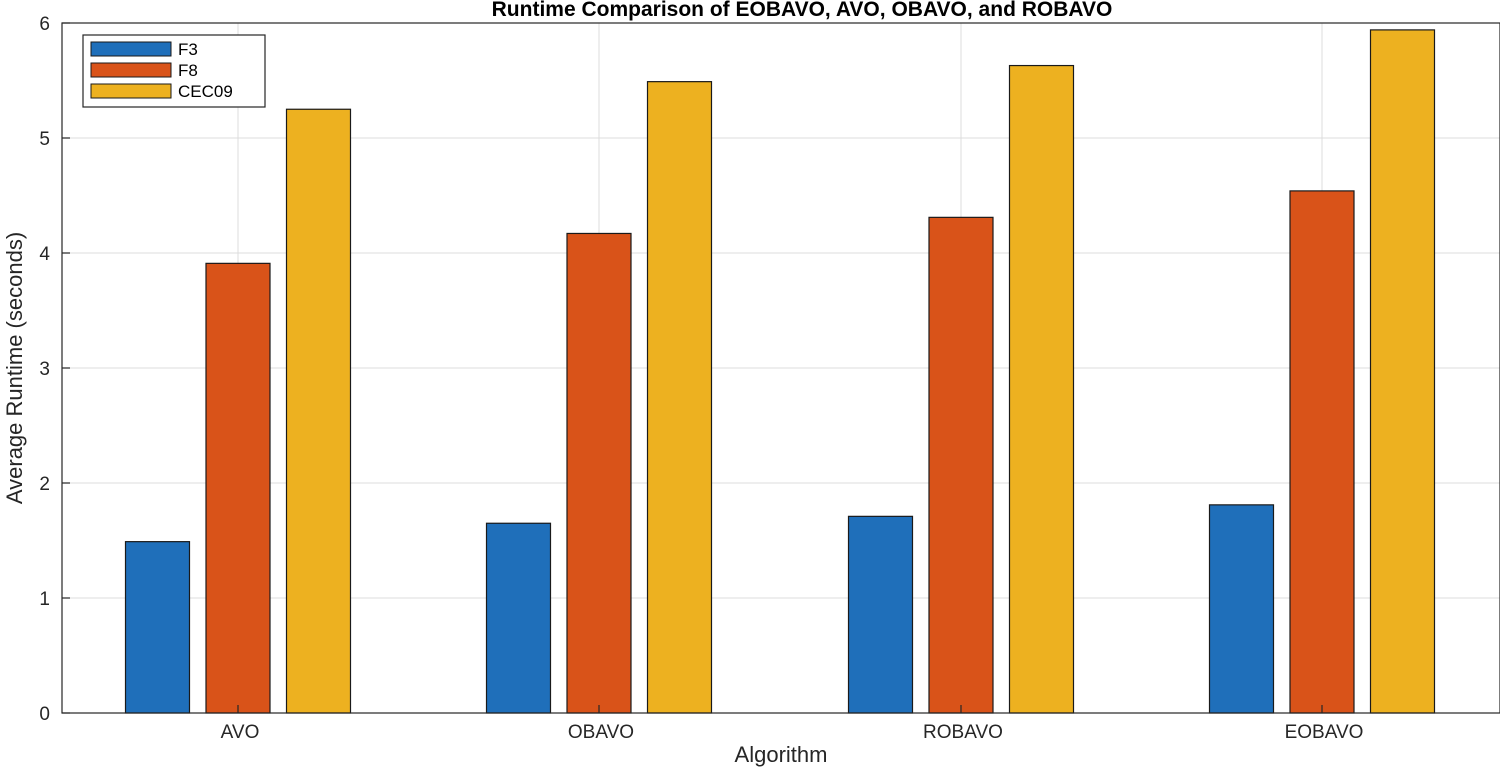 Image resolution: width=1500 pixels, height=767 pixels. I want to click on bar-f8-obavo, so click(599, 473).